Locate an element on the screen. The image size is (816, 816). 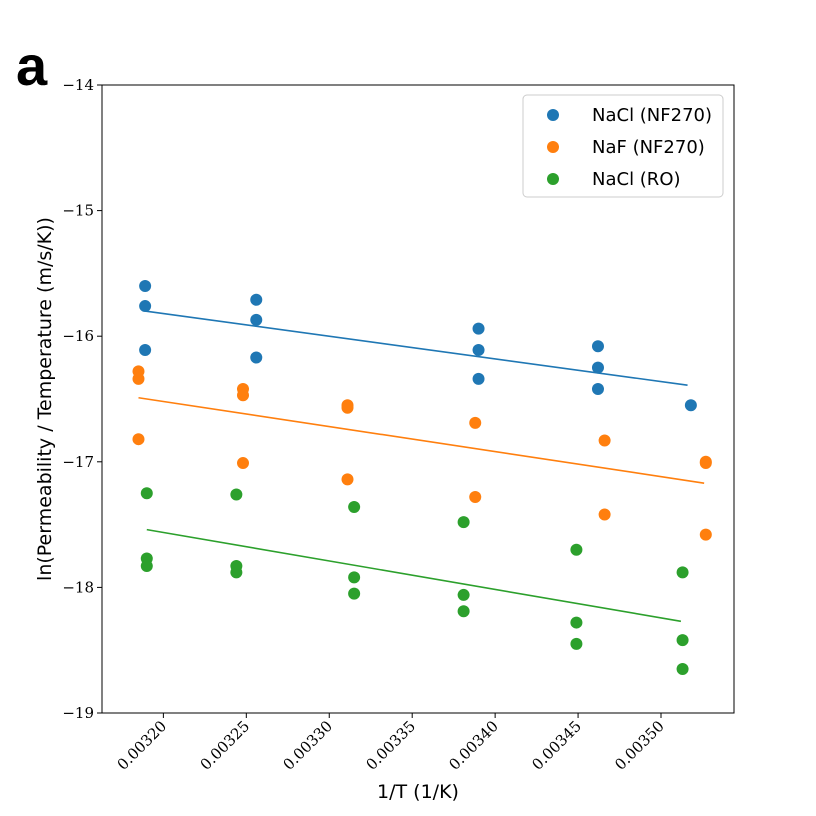
y-tick-label: −17 is located at coordinates (78, 462).